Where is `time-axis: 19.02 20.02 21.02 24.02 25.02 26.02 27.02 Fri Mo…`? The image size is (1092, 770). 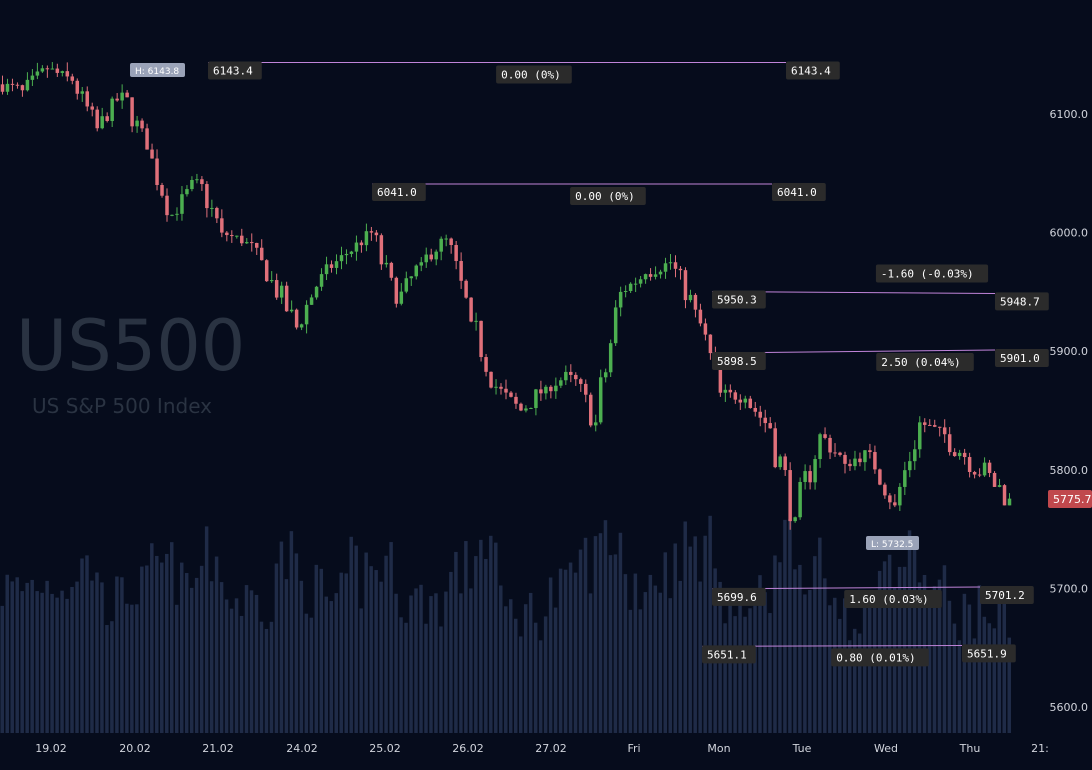
time-axis: 19.02 20.02 21.02 24.02 25.02 26.02 27.02 Fri Mo… is located at coordinates (542, 748).